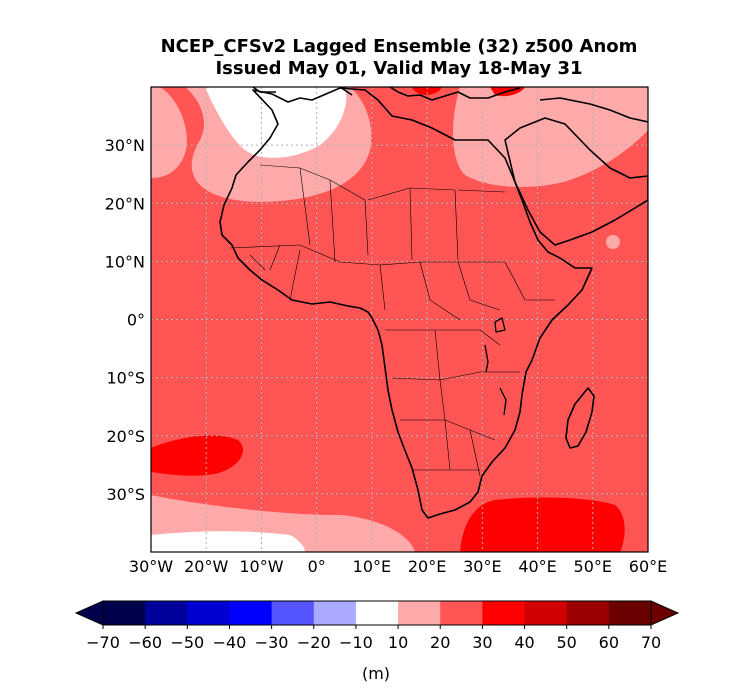  What do you see at coordinates (580, 418) in the screenshot?
I see `madagascar-coastline` at bounding box center [580, 418].